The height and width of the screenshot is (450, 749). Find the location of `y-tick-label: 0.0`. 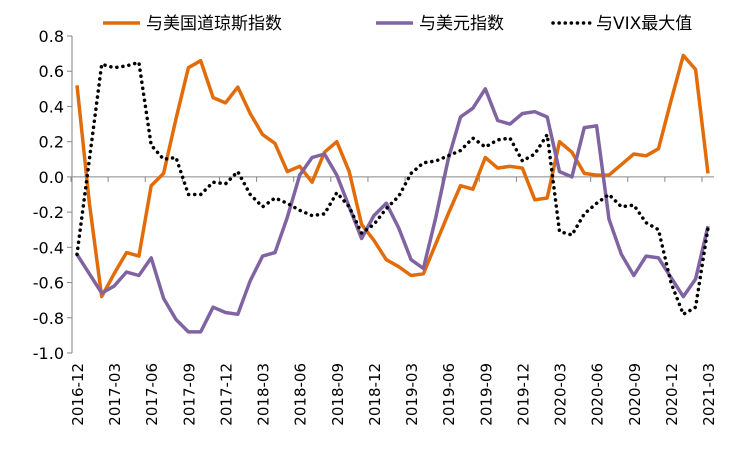

y-tick-label: 0.0 is located at coordinates (51, 177).